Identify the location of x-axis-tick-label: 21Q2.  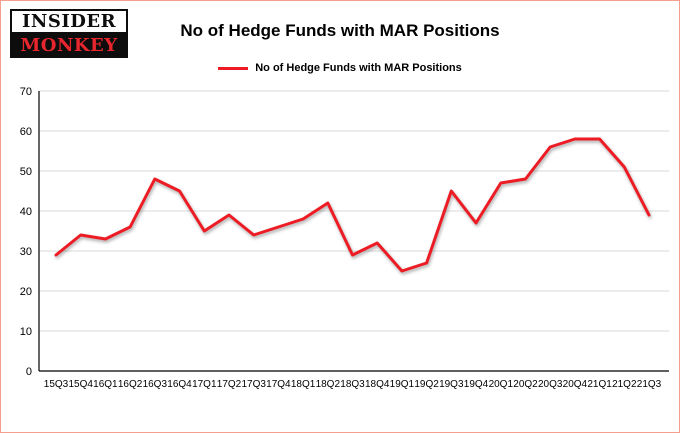
(624, 384).